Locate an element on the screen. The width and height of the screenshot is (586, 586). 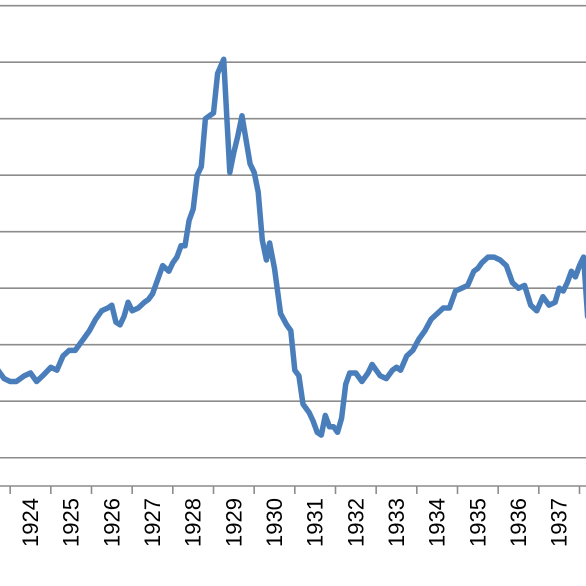
x-axis-ticks is located at coordinates (295, 490).